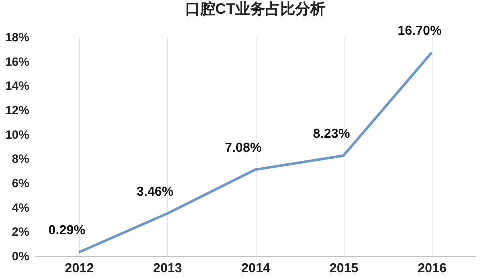  I want to click on chart-title: 口腔CT业务占比分析, so click(256, 9).